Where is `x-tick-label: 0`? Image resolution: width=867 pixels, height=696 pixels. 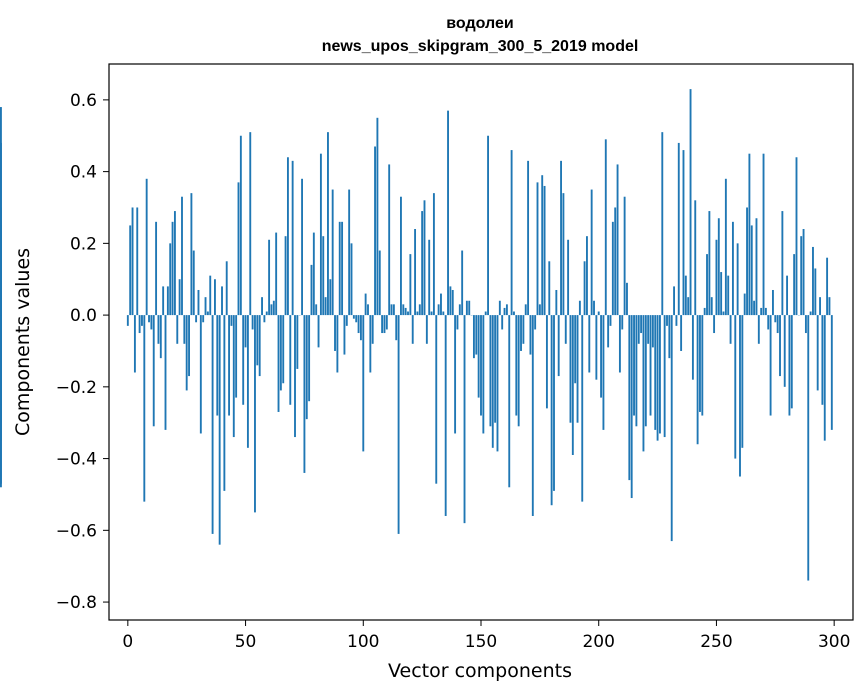 x-tick-label: 0 is located at coordinates (127, 642).